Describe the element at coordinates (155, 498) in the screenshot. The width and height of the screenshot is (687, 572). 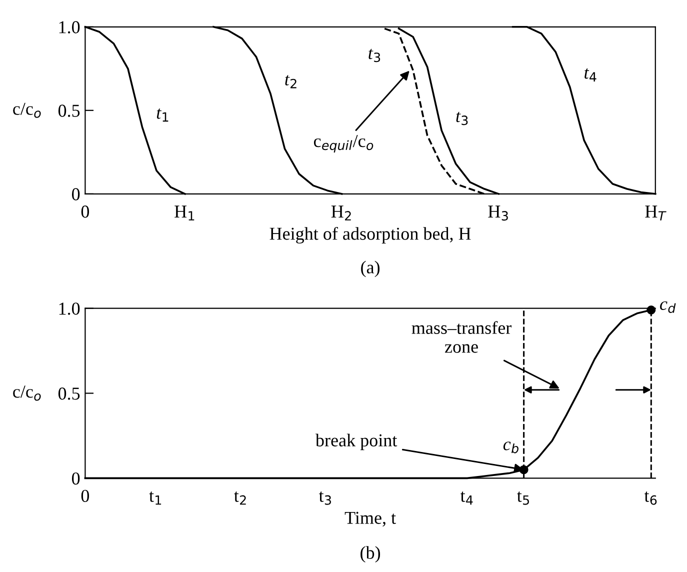
I see `x-tick-label: t$_{1}$` at that location.